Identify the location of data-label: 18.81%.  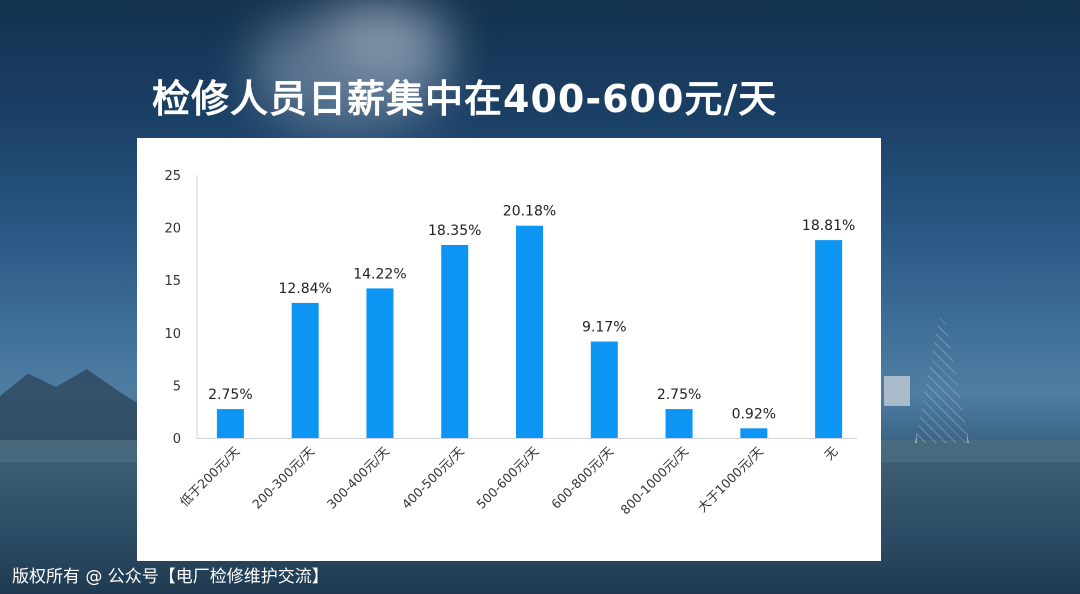
(828, 226).